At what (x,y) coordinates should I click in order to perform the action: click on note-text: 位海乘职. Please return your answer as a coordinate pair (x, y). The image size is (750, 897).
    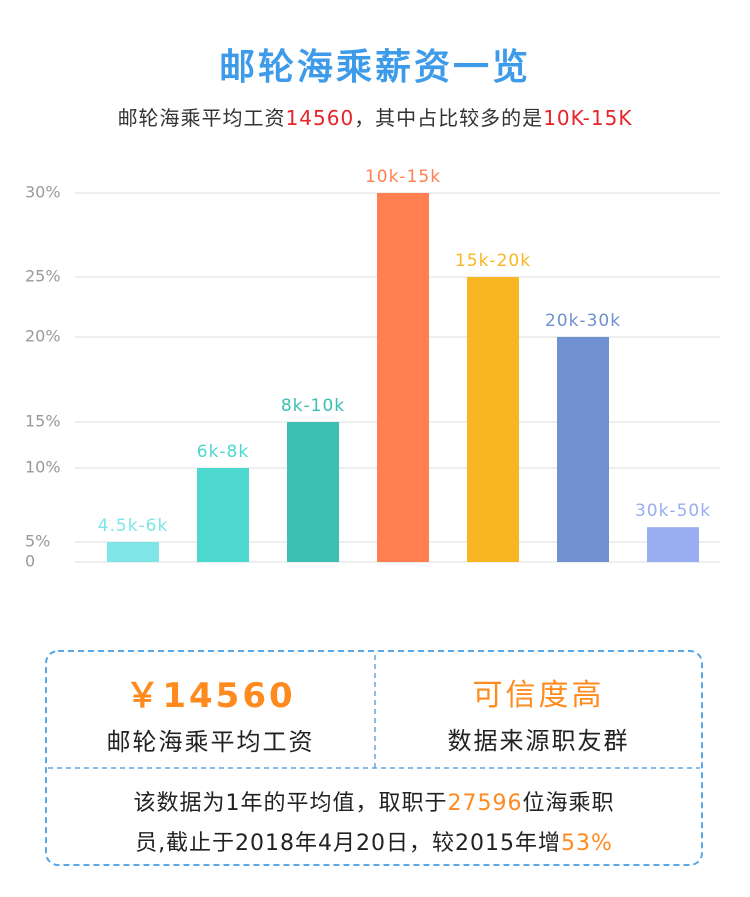
    Looking at the image, I should click on (568, 803).